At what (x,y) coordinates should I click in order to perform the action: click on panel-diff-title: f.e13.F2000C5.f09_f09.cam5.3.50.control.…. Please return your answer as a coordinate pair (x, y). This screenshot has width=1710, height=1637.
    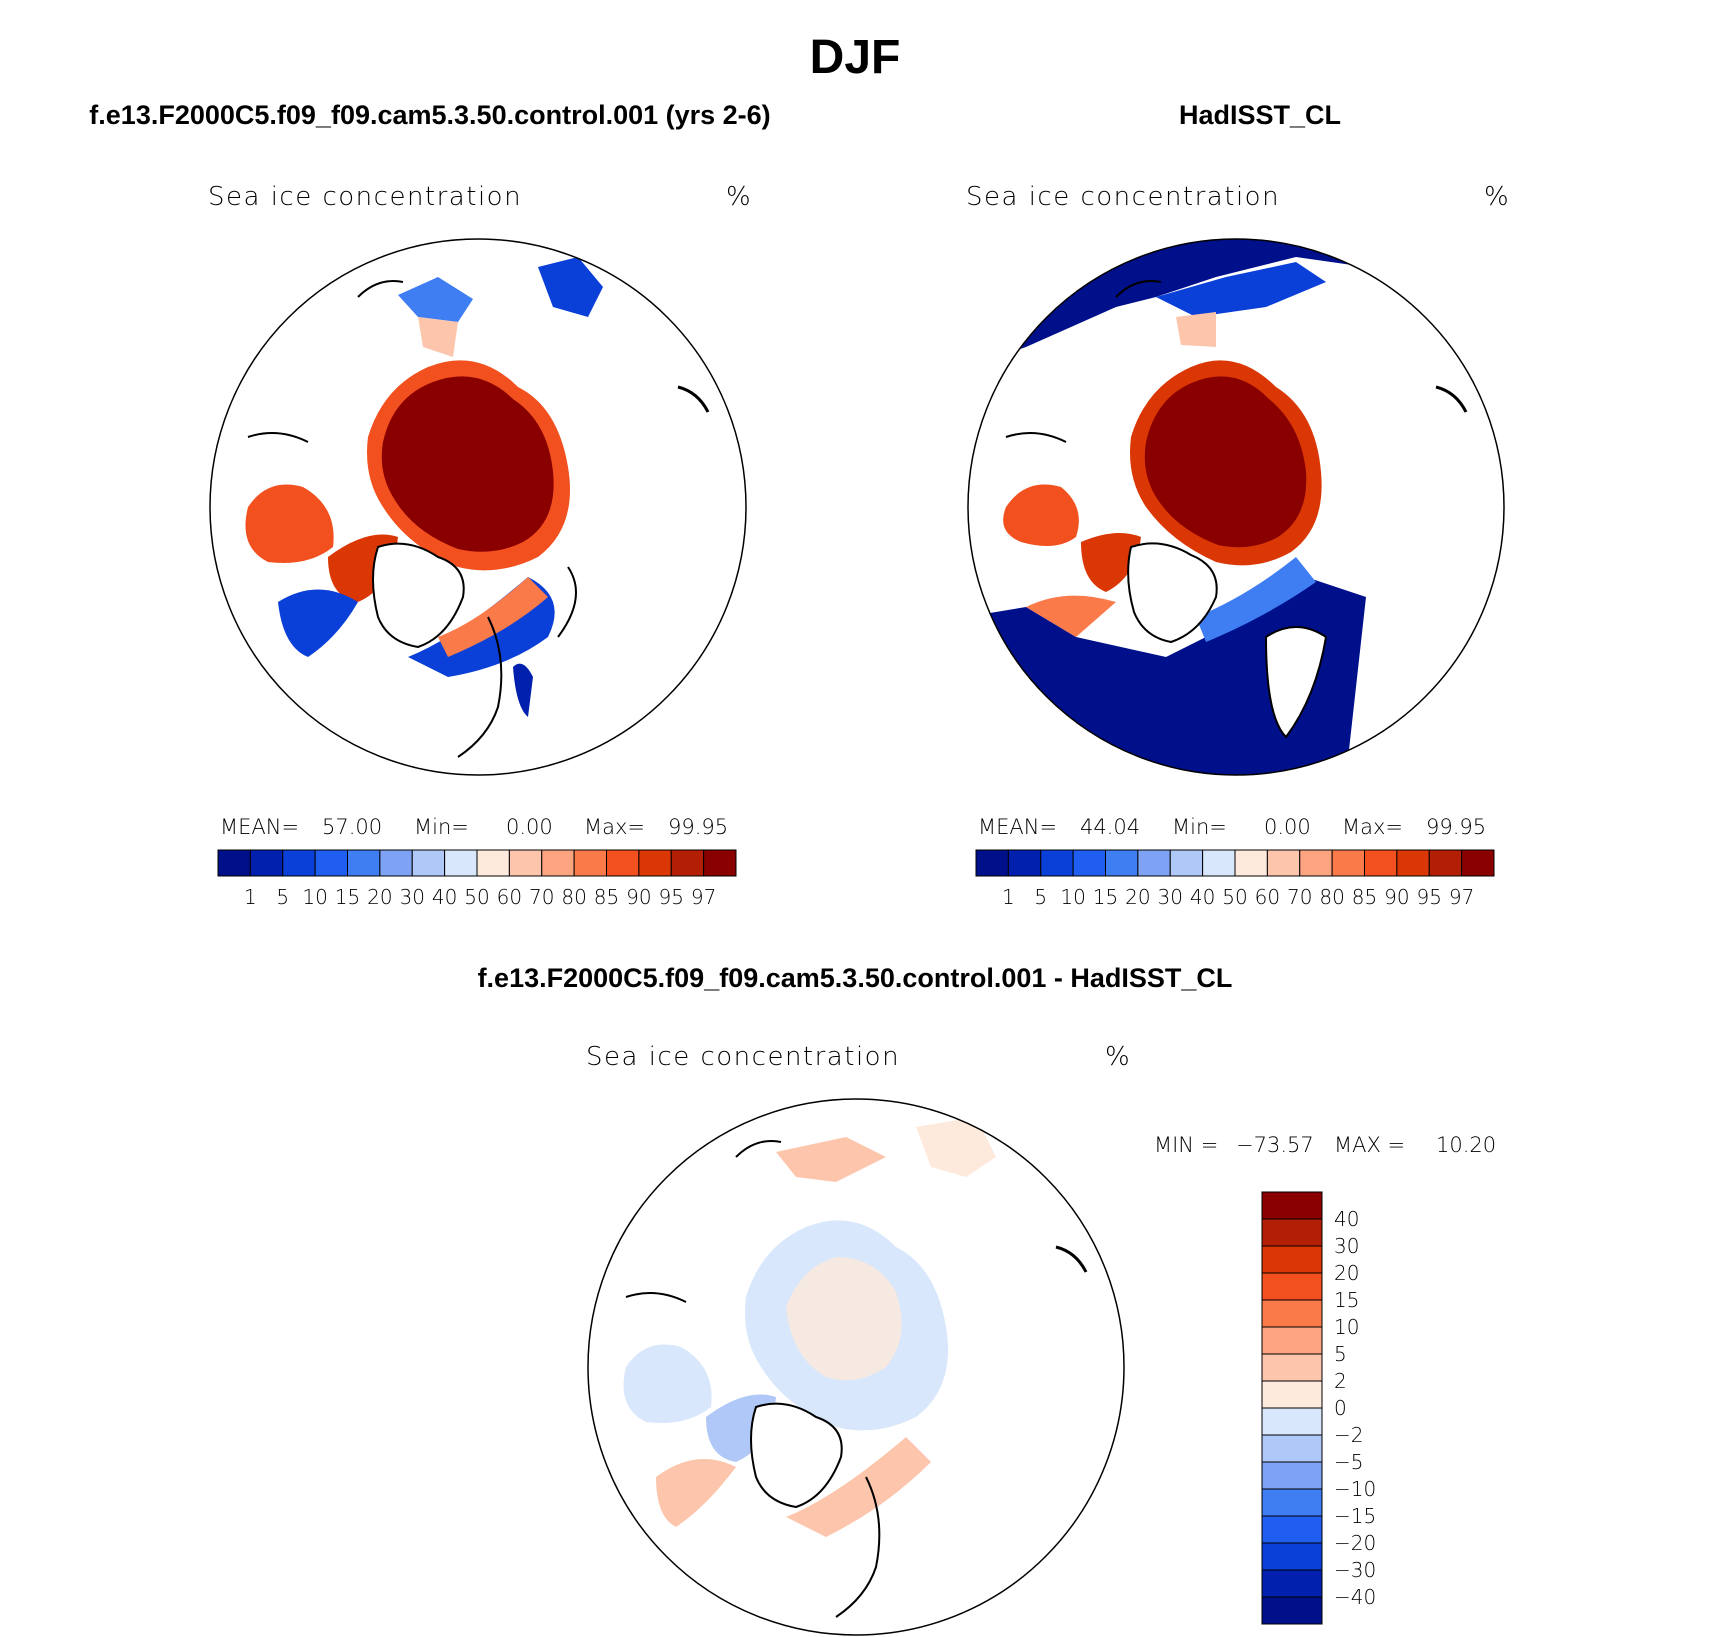
    Looking at the image, I should click on (855, 978).